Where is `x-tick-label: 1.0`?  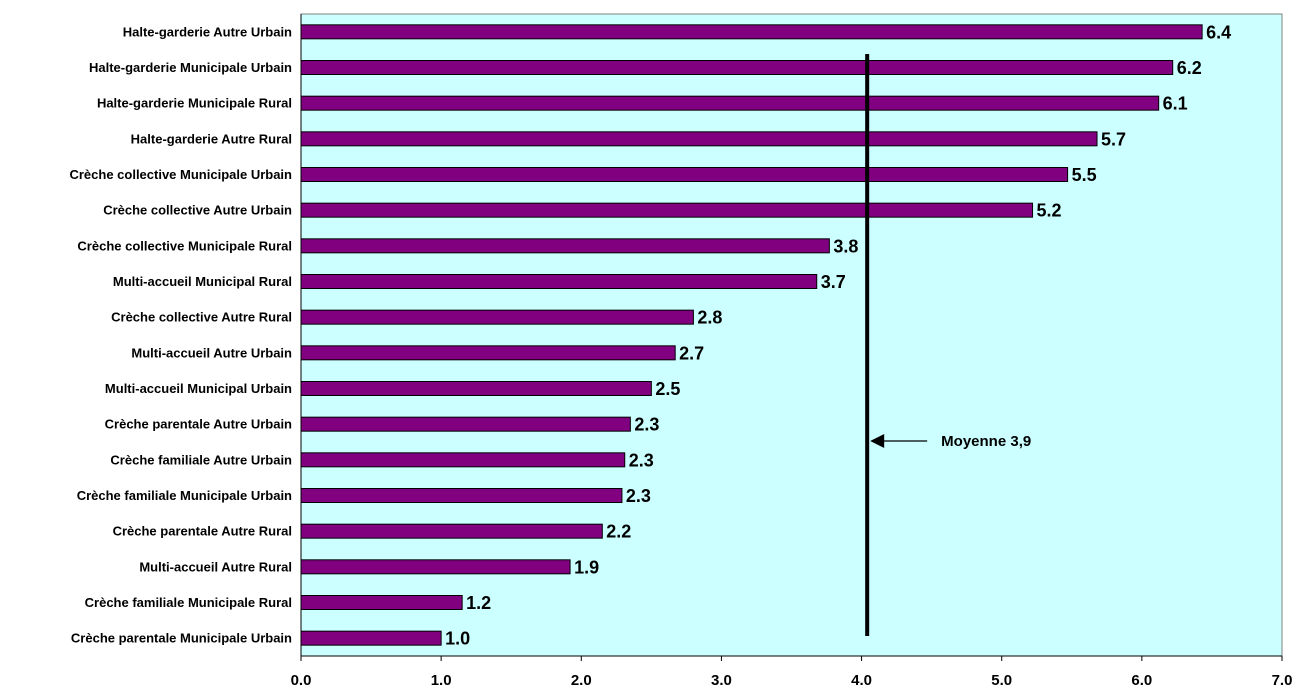 x-tick-label: 1.0 is located at coordinates (441, 680).